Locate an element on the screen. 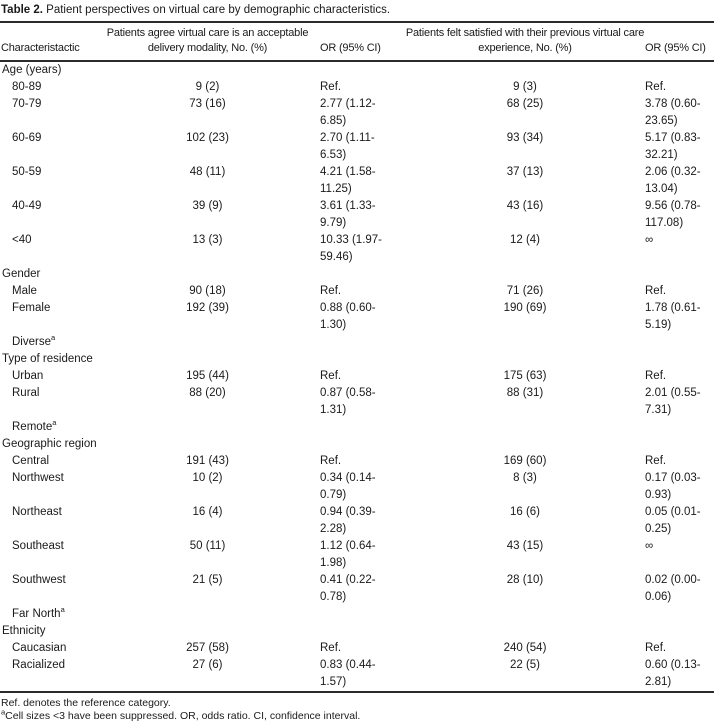 This screenshot has width=714, height=722. data-row: Diversea is located at coordinates (357, 342).